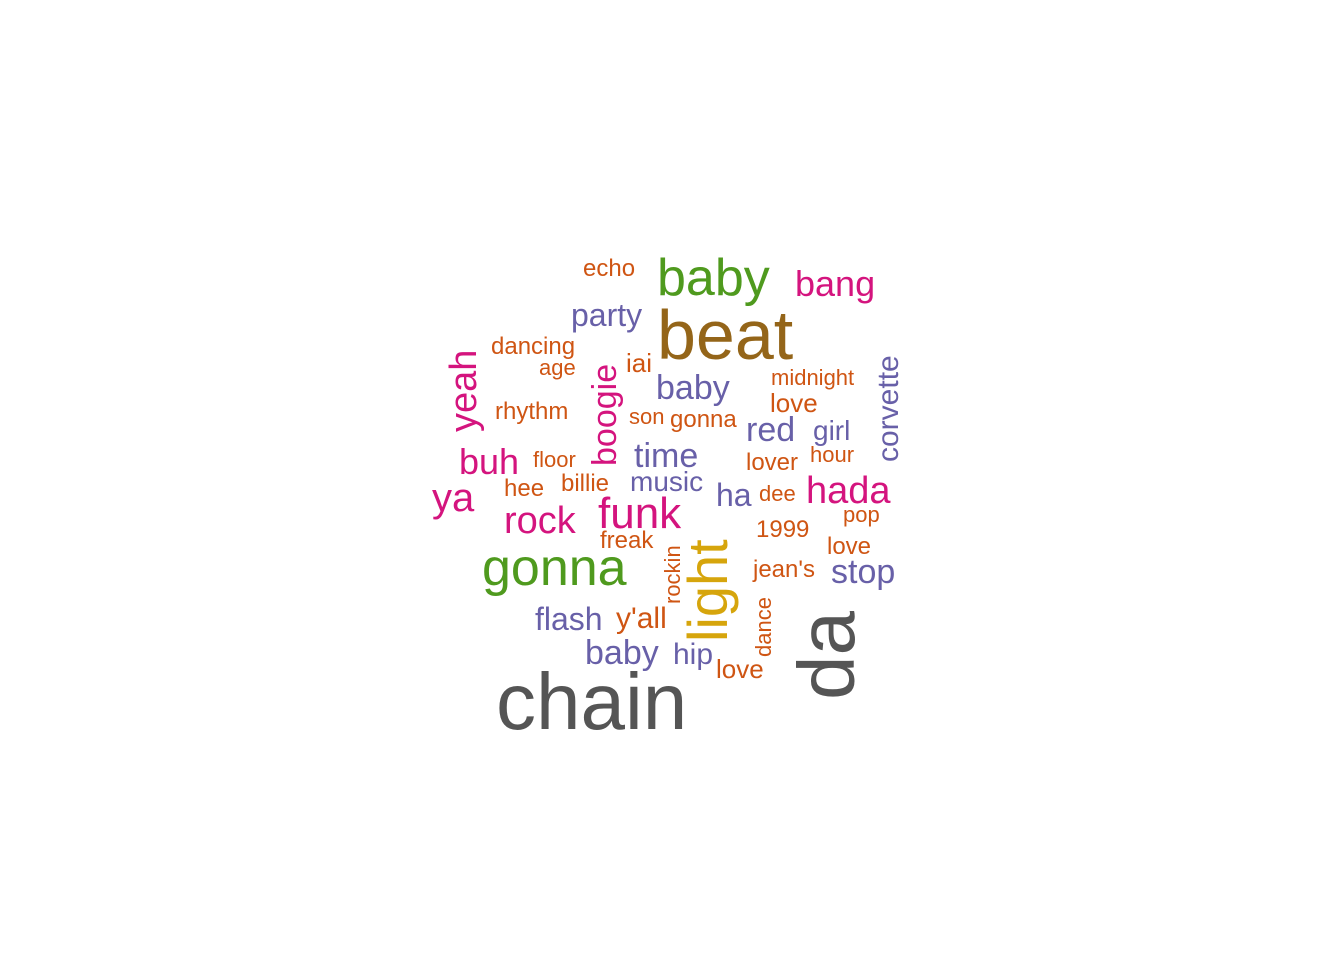 The image size is (1344, 960). I want to click on word-corvette: corvette, so click(888, 408).